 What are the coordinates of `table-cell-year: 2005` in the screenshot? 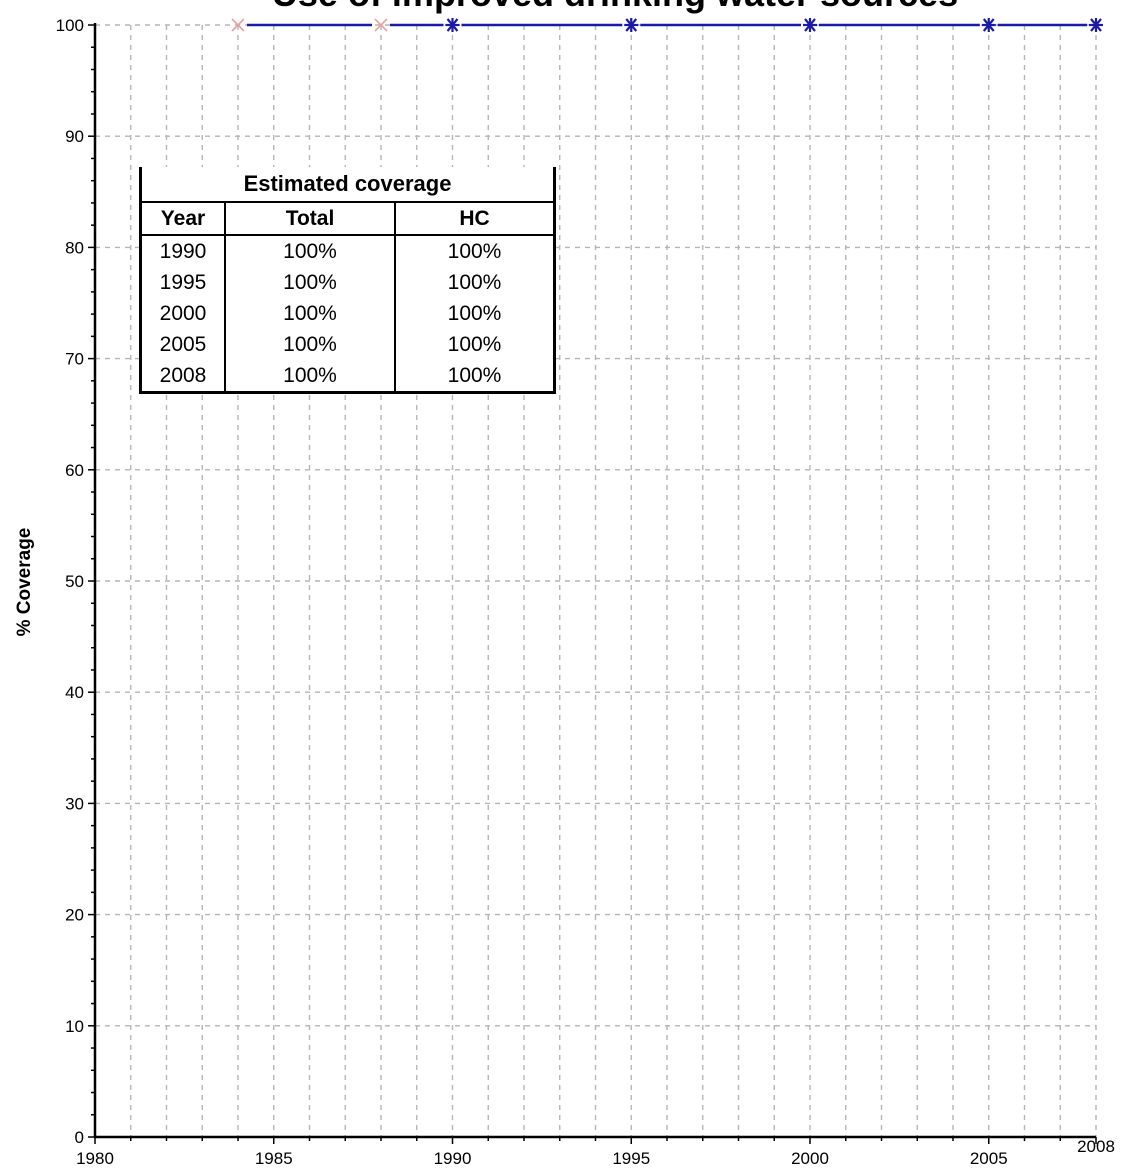 It's located at (183, 344).